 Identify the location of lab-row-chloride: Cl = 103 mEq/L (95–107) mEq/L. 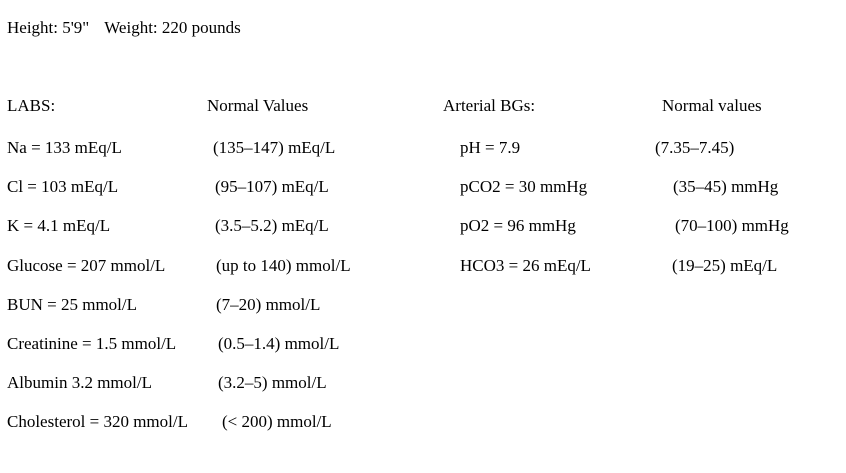
(179, 196).